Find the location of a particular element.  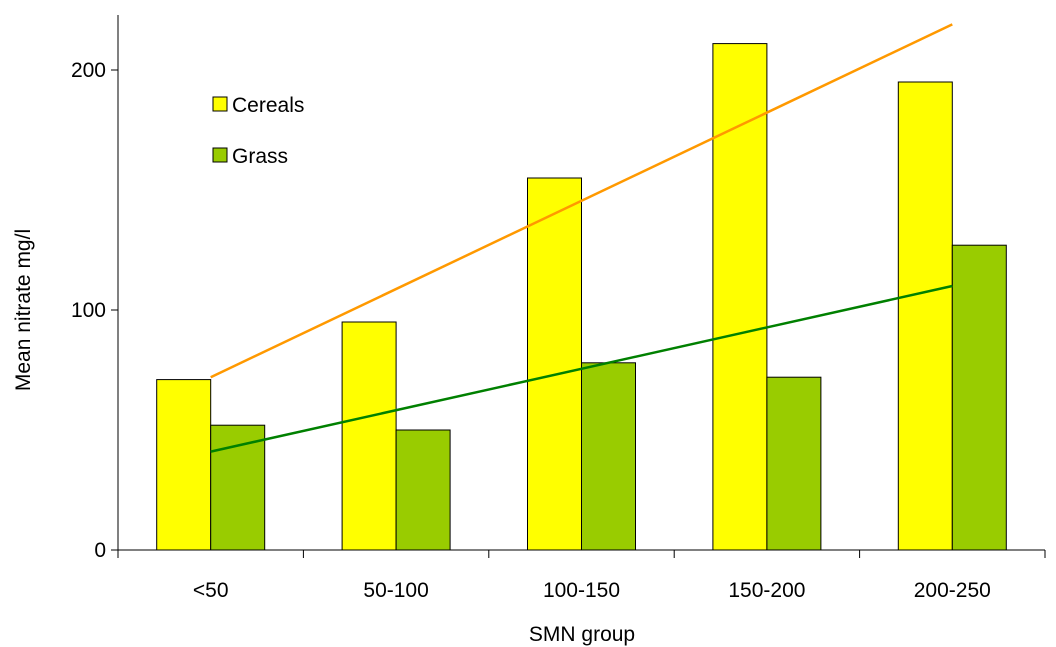

x-tick-labels: <50 50-100 100-150 150-200 200-250 is located at coordinates (592, 590).